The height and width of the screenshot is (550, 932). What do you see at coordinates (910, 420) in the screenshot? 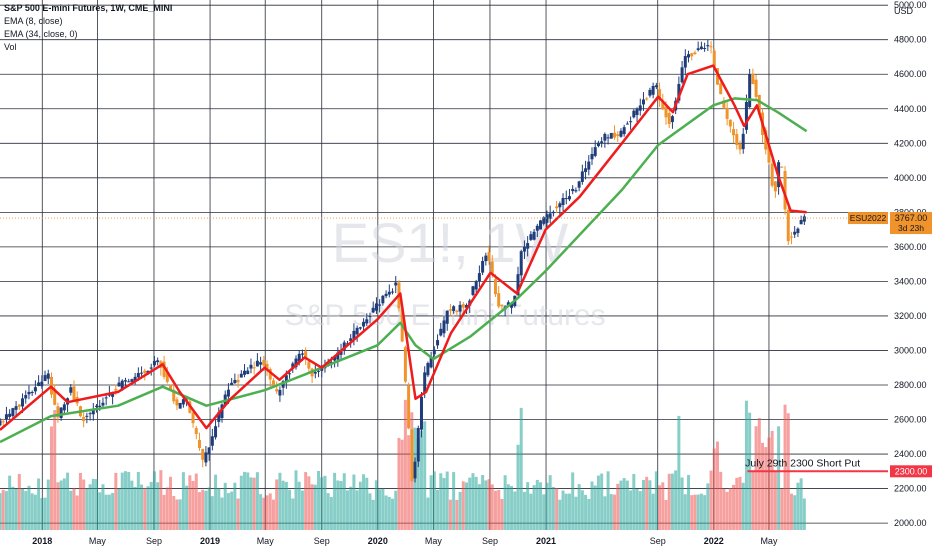
I see `y-tick-label: 2600.00` at bounding box center [910, 420].